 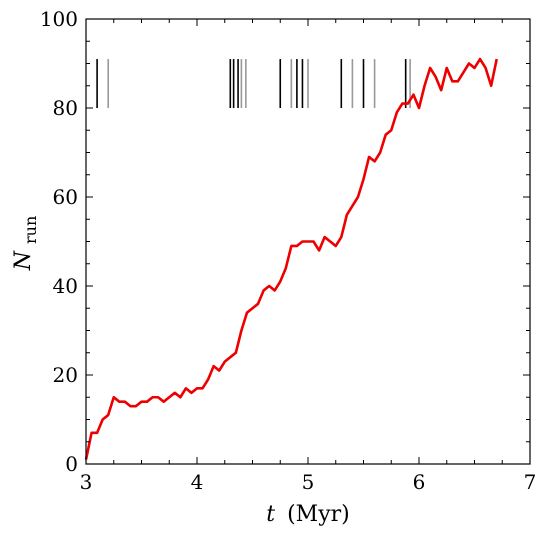 I want to click on y-axis-label-var: N, so click(x=23, y=260).